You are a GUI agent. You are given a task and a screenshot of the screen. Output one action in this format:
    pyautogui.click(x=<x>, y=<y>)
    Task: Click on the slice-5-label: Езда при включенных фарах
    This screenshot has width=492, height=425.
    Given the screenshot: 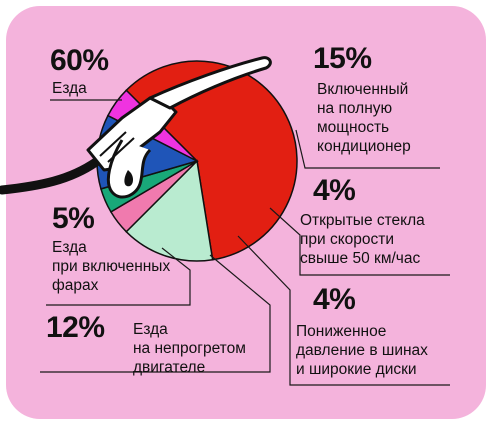 What is the action you would take?
    pyautogui.click(x=111, y=266)
    